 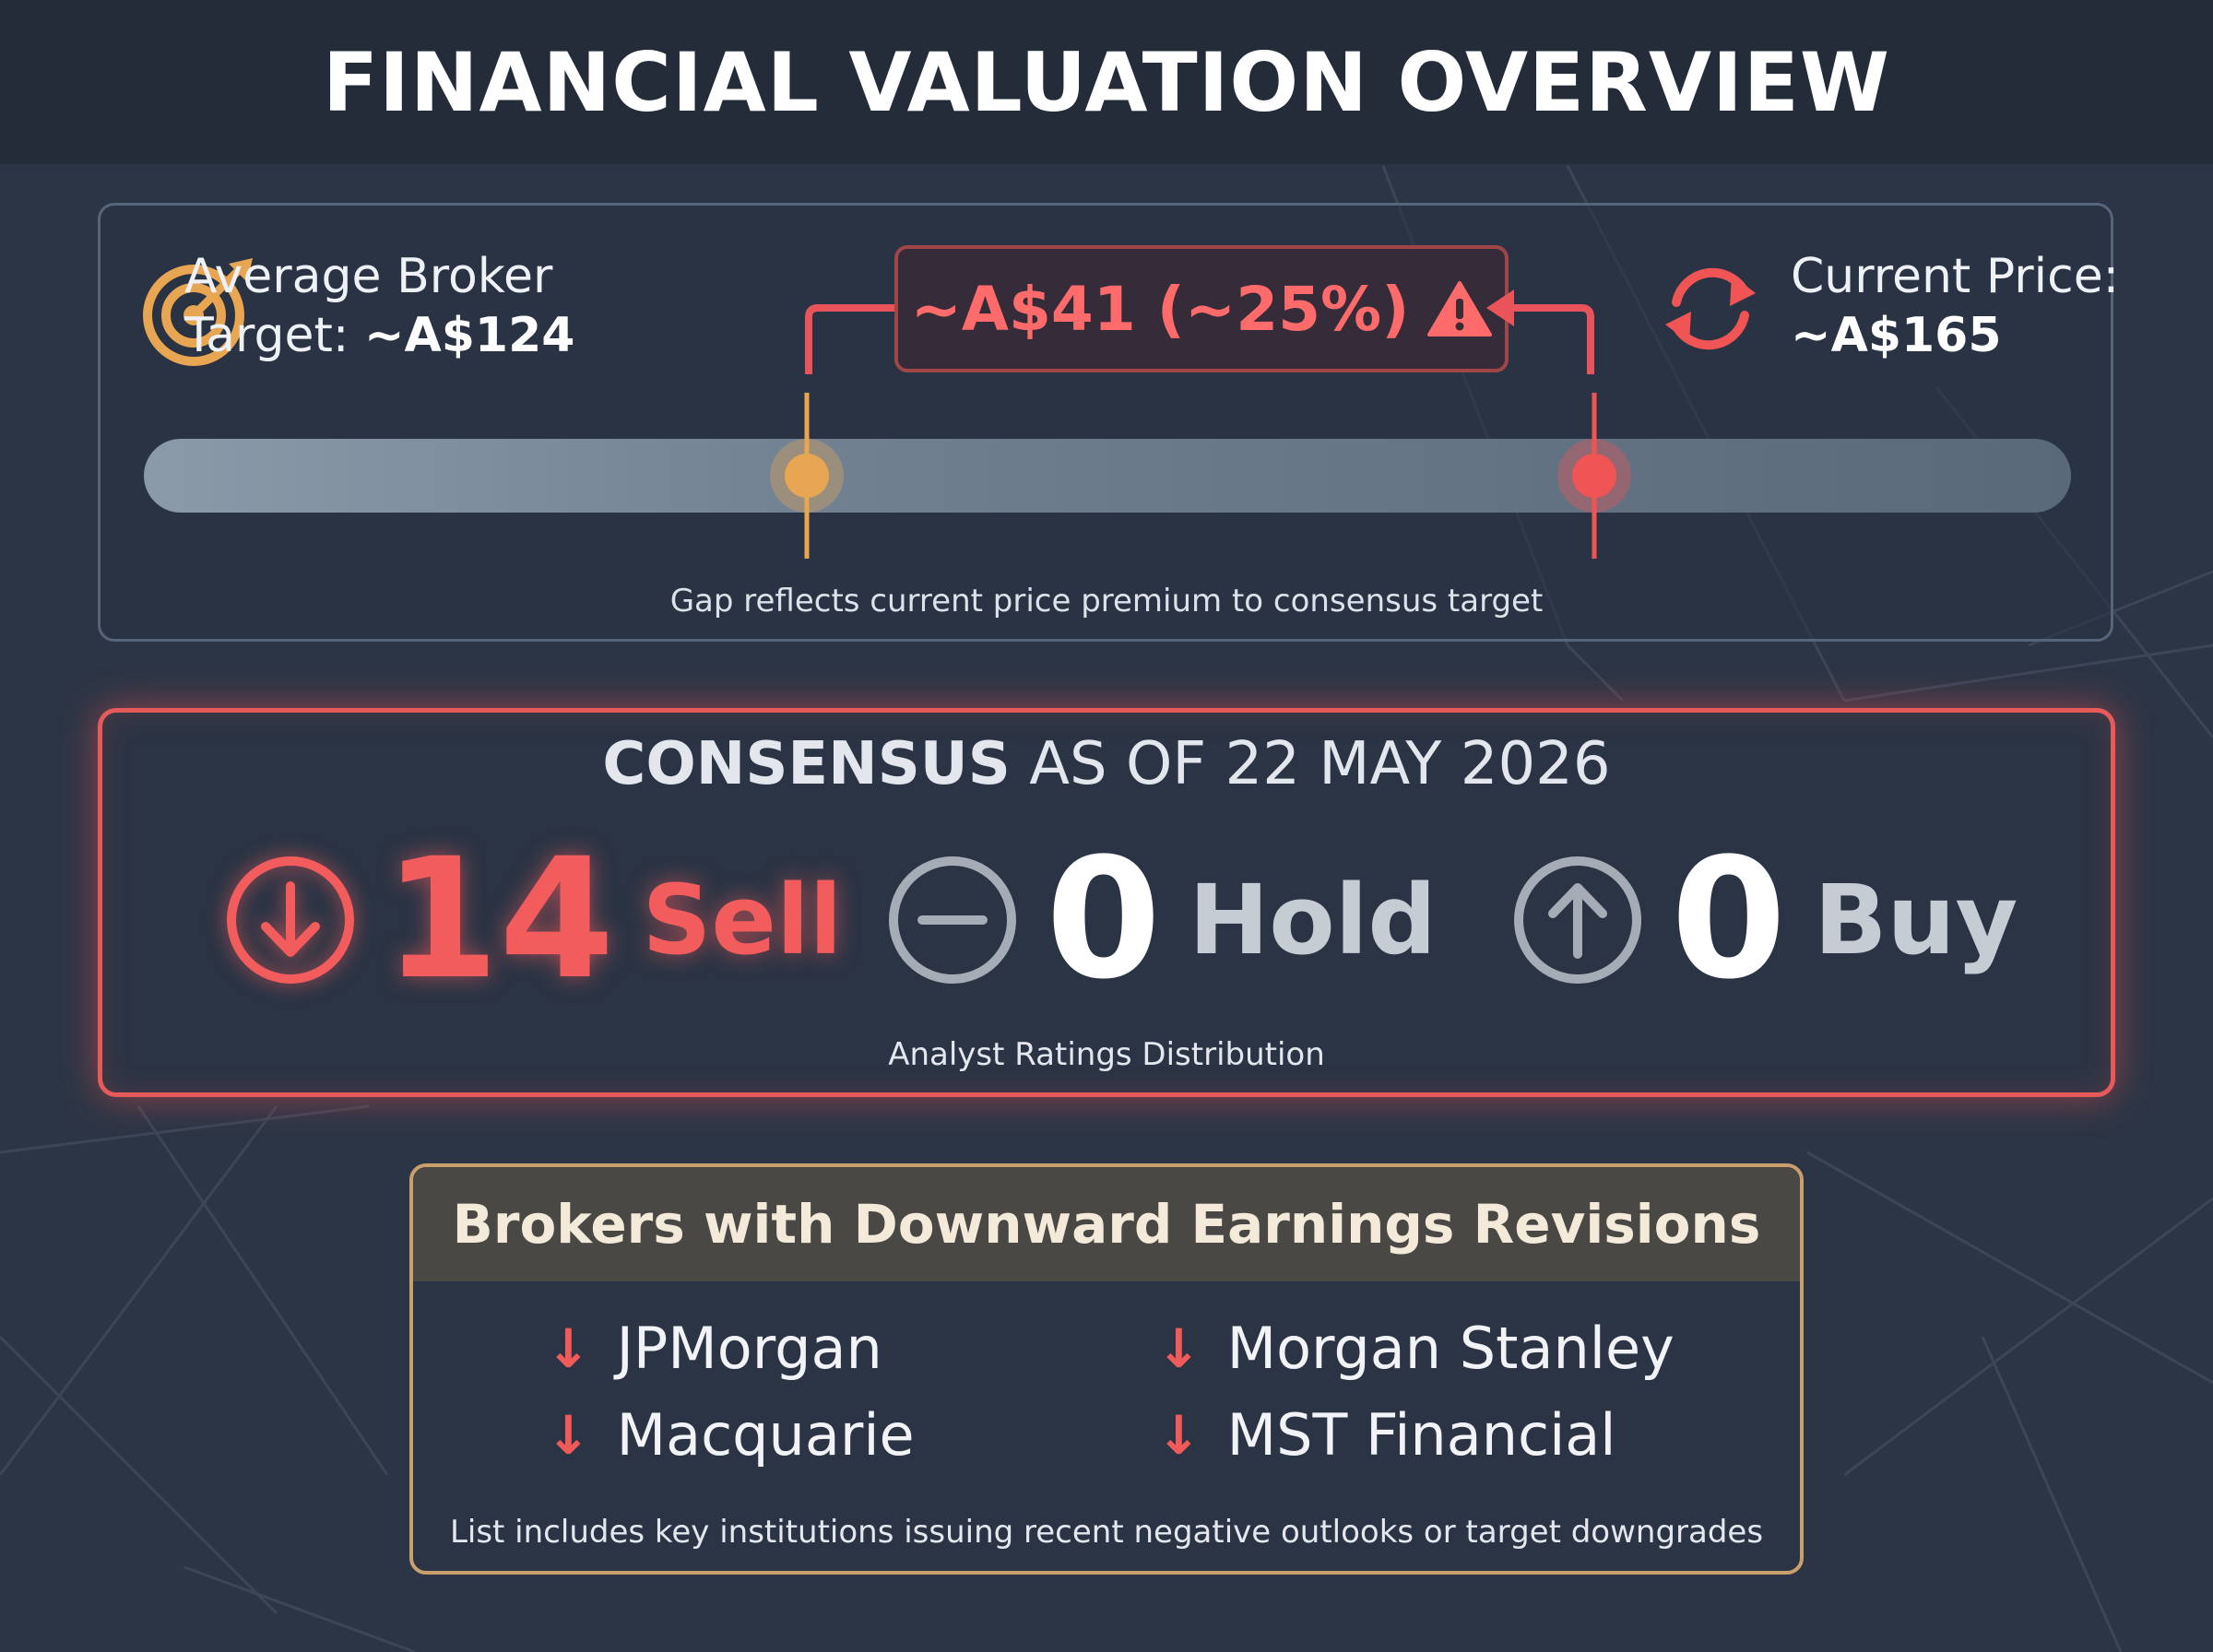 What do you see at coordinates (1729, 919) in the screenshot?
I see `buy-count: 0` at bounding box center [1729, 919].